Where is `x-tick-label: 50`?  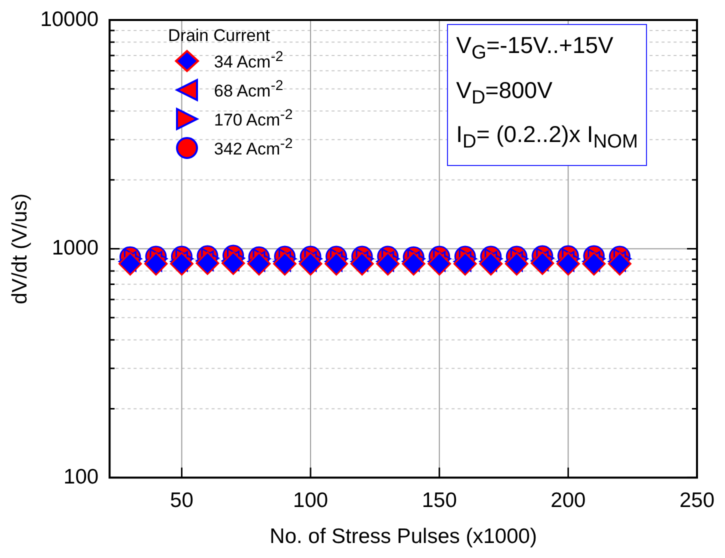
x-tick-label: 50 is located at coordinates (182, 500).